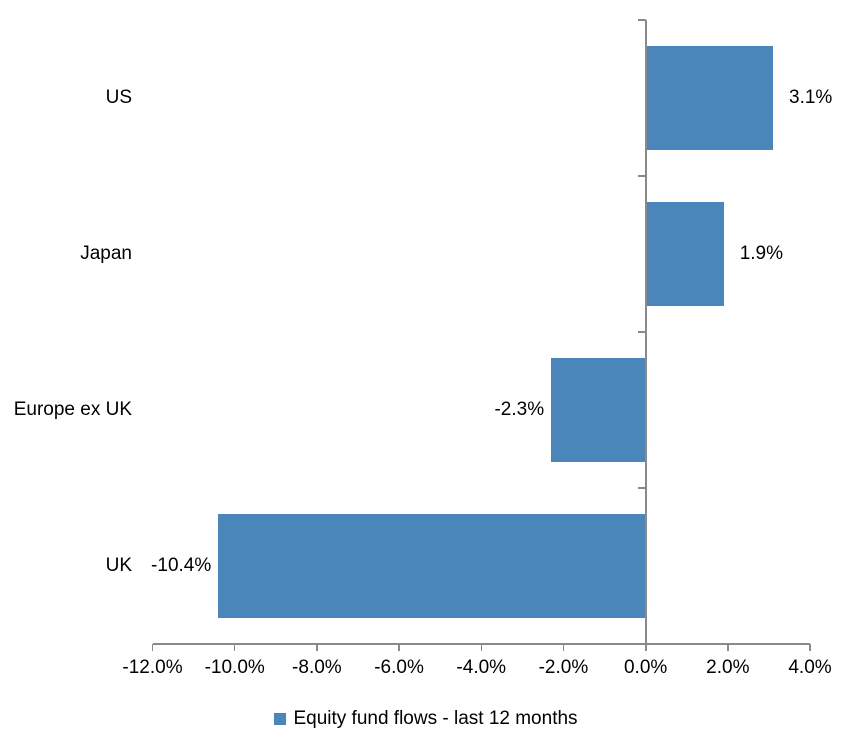  I want to click on legend-label: Equity fund flows - last 12 months, so click(435, 718).